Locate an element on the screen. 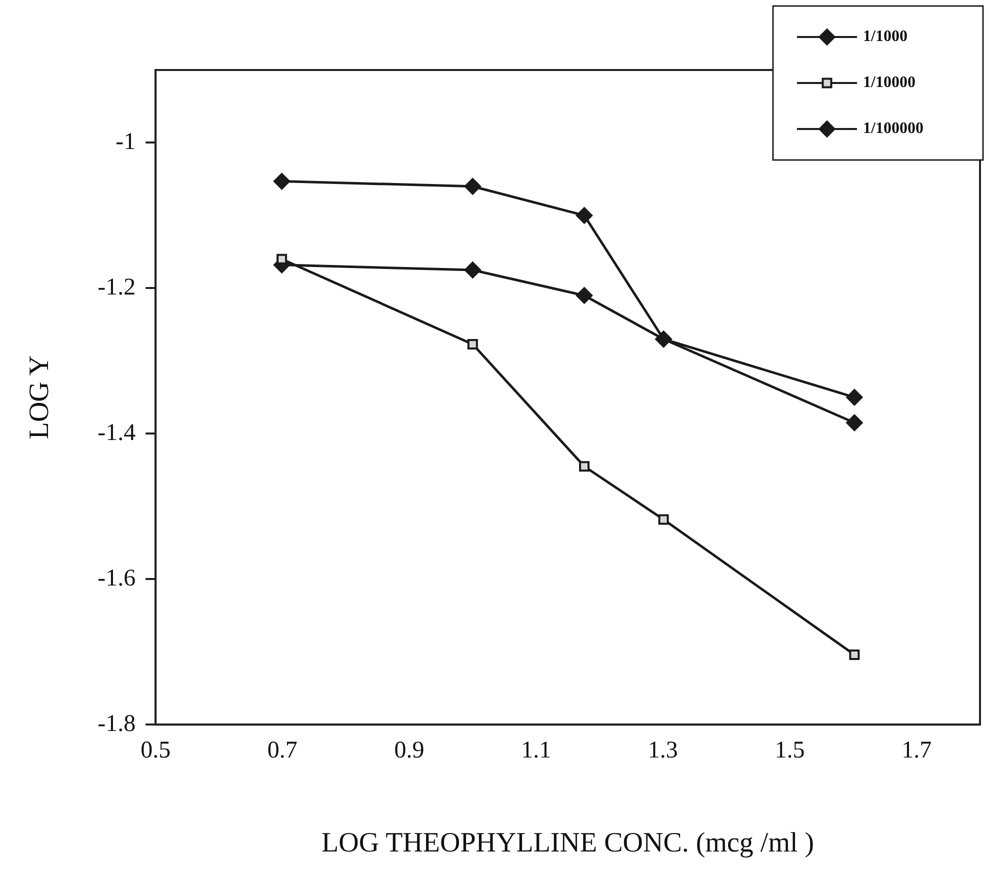  x-tick-label: 1.1 is located at coordinates (536, 750).